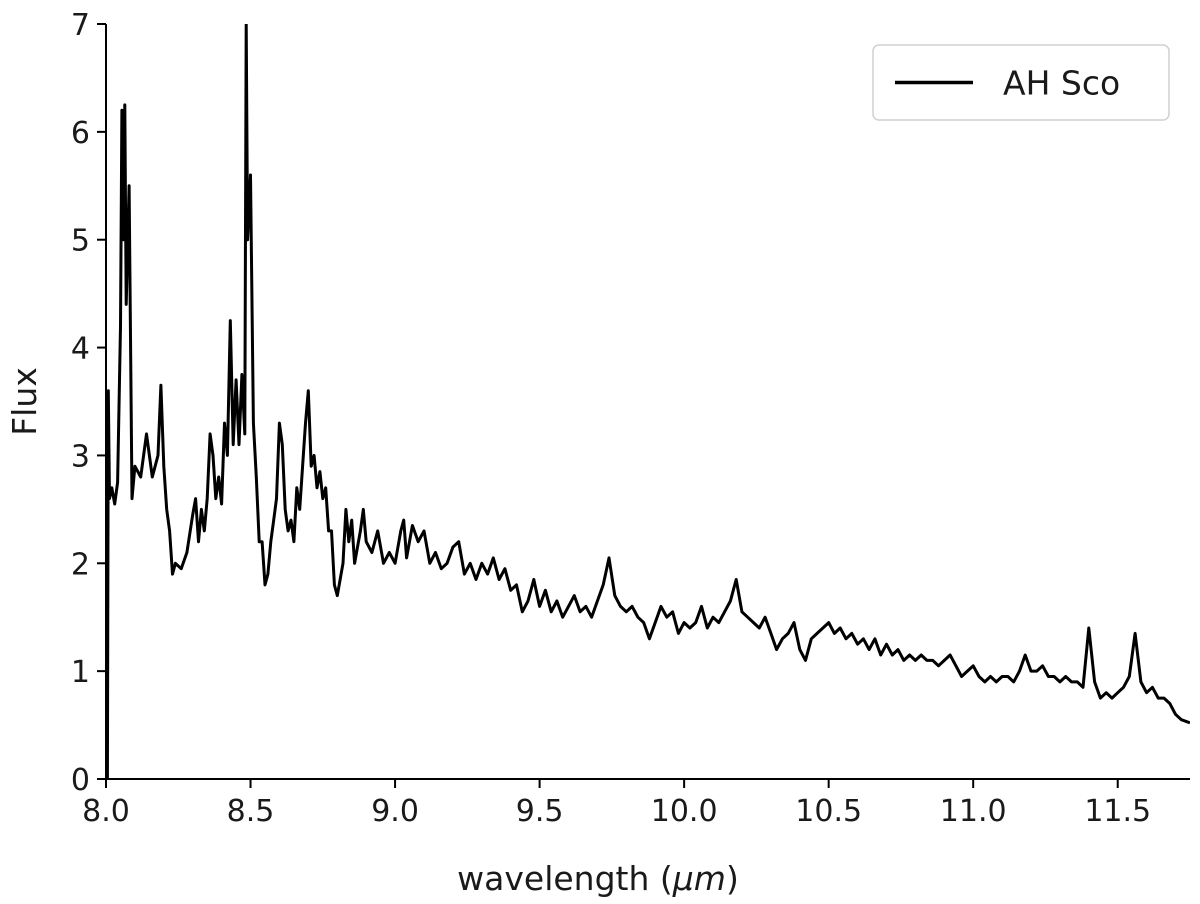  Describe the element at coordinates (1061, 83) in the screenshot. I see `legend-label: AH Sco` at that location.